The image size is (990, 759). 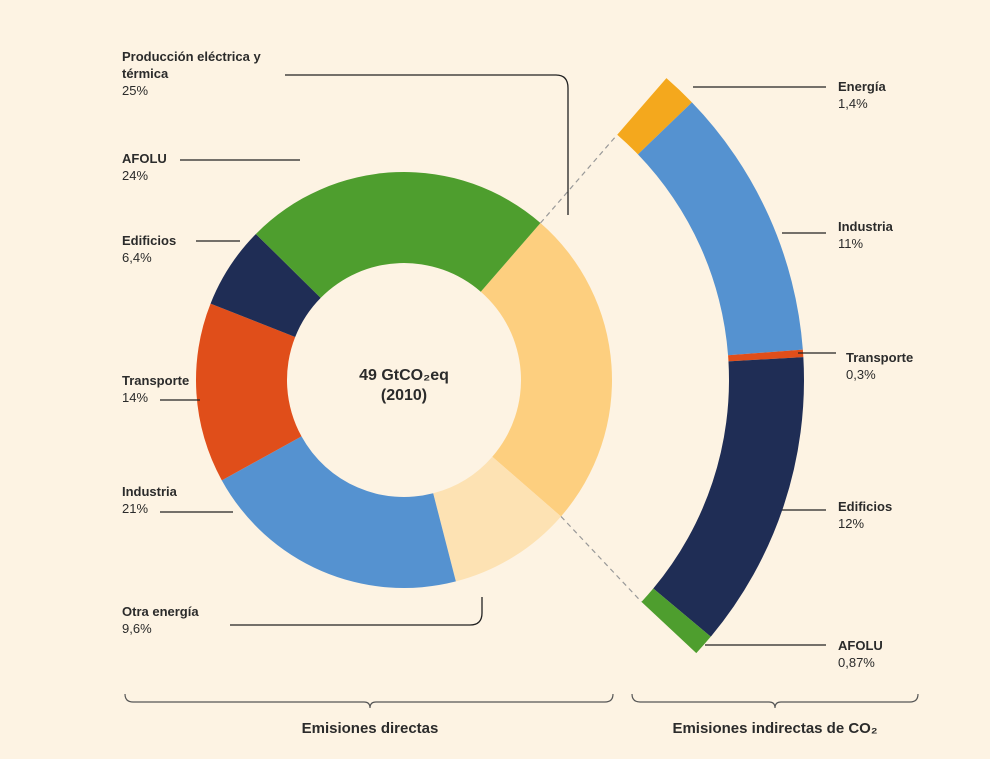 I want to click on center-subtitle: (2010), so click(x=404, y=395).